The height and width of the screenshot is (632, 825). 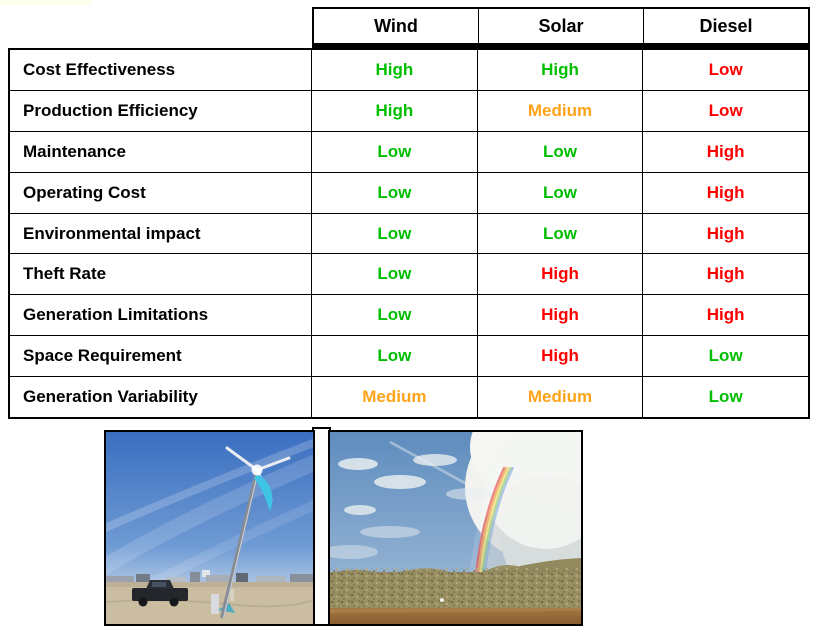 What do you see at coordinates (161, 70) in the screenshot?
I see `row-label: Cost Effectiveness` at bounding box center [161, 70].